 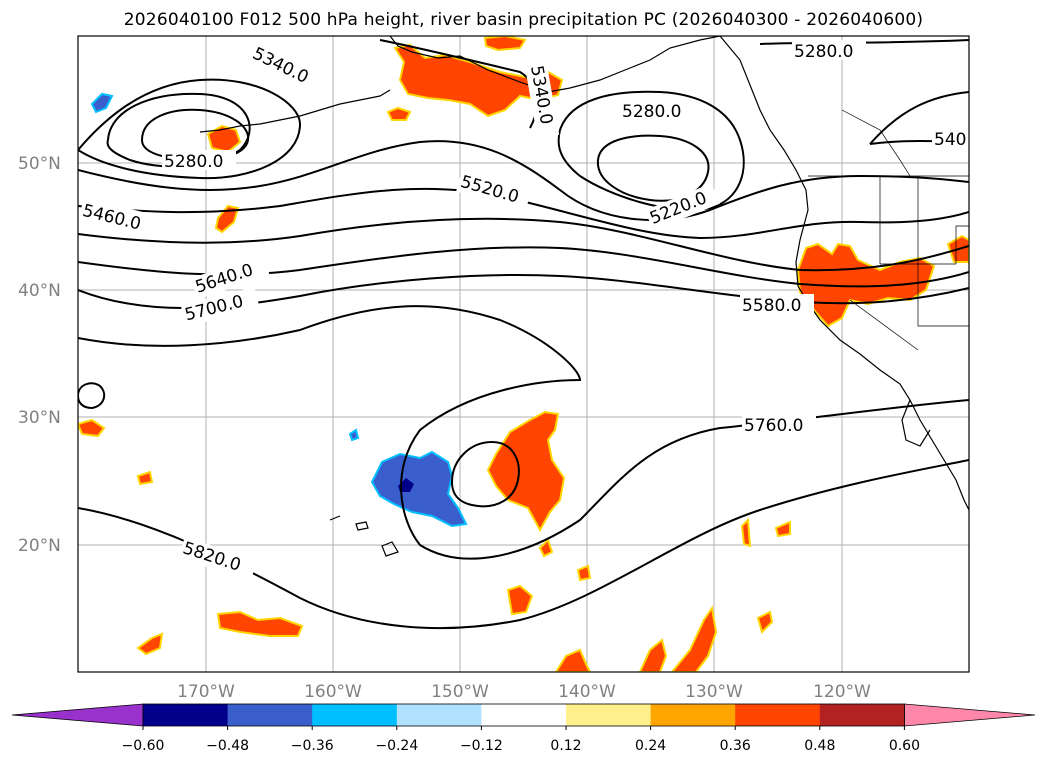 I want to click on colorbar-tick-label: −0.60, so click(x=143, y=746).